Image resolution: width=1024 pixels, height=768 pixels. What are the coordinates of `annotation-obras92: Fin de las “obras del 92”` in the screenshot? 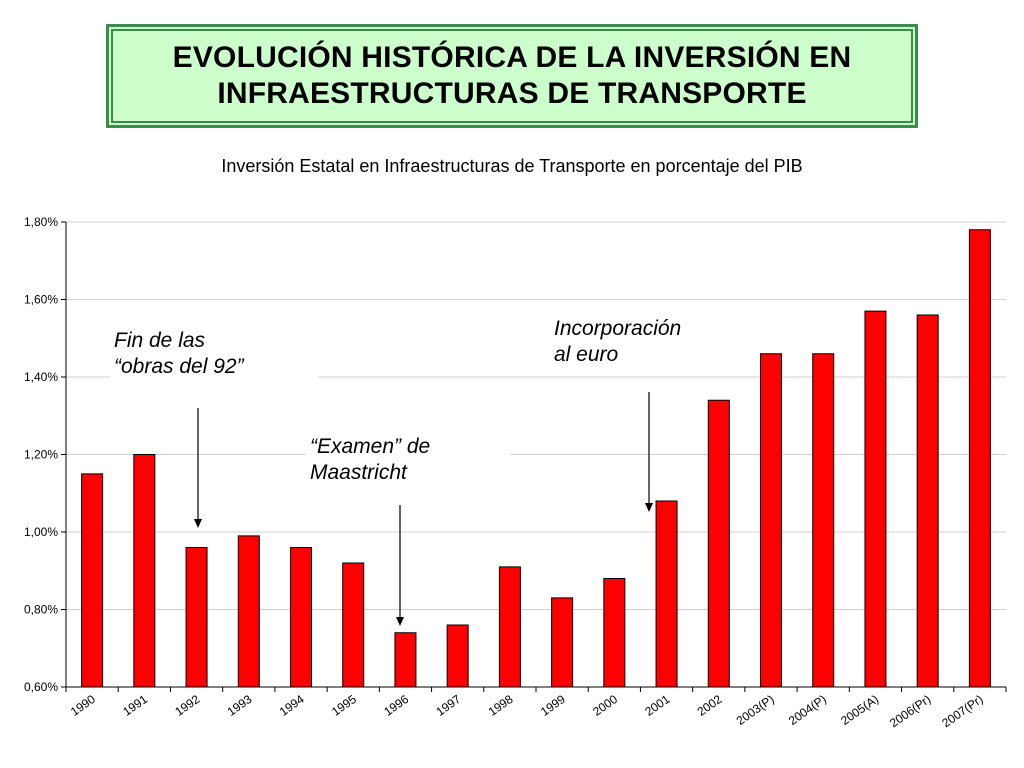 It's located at (214, 354).